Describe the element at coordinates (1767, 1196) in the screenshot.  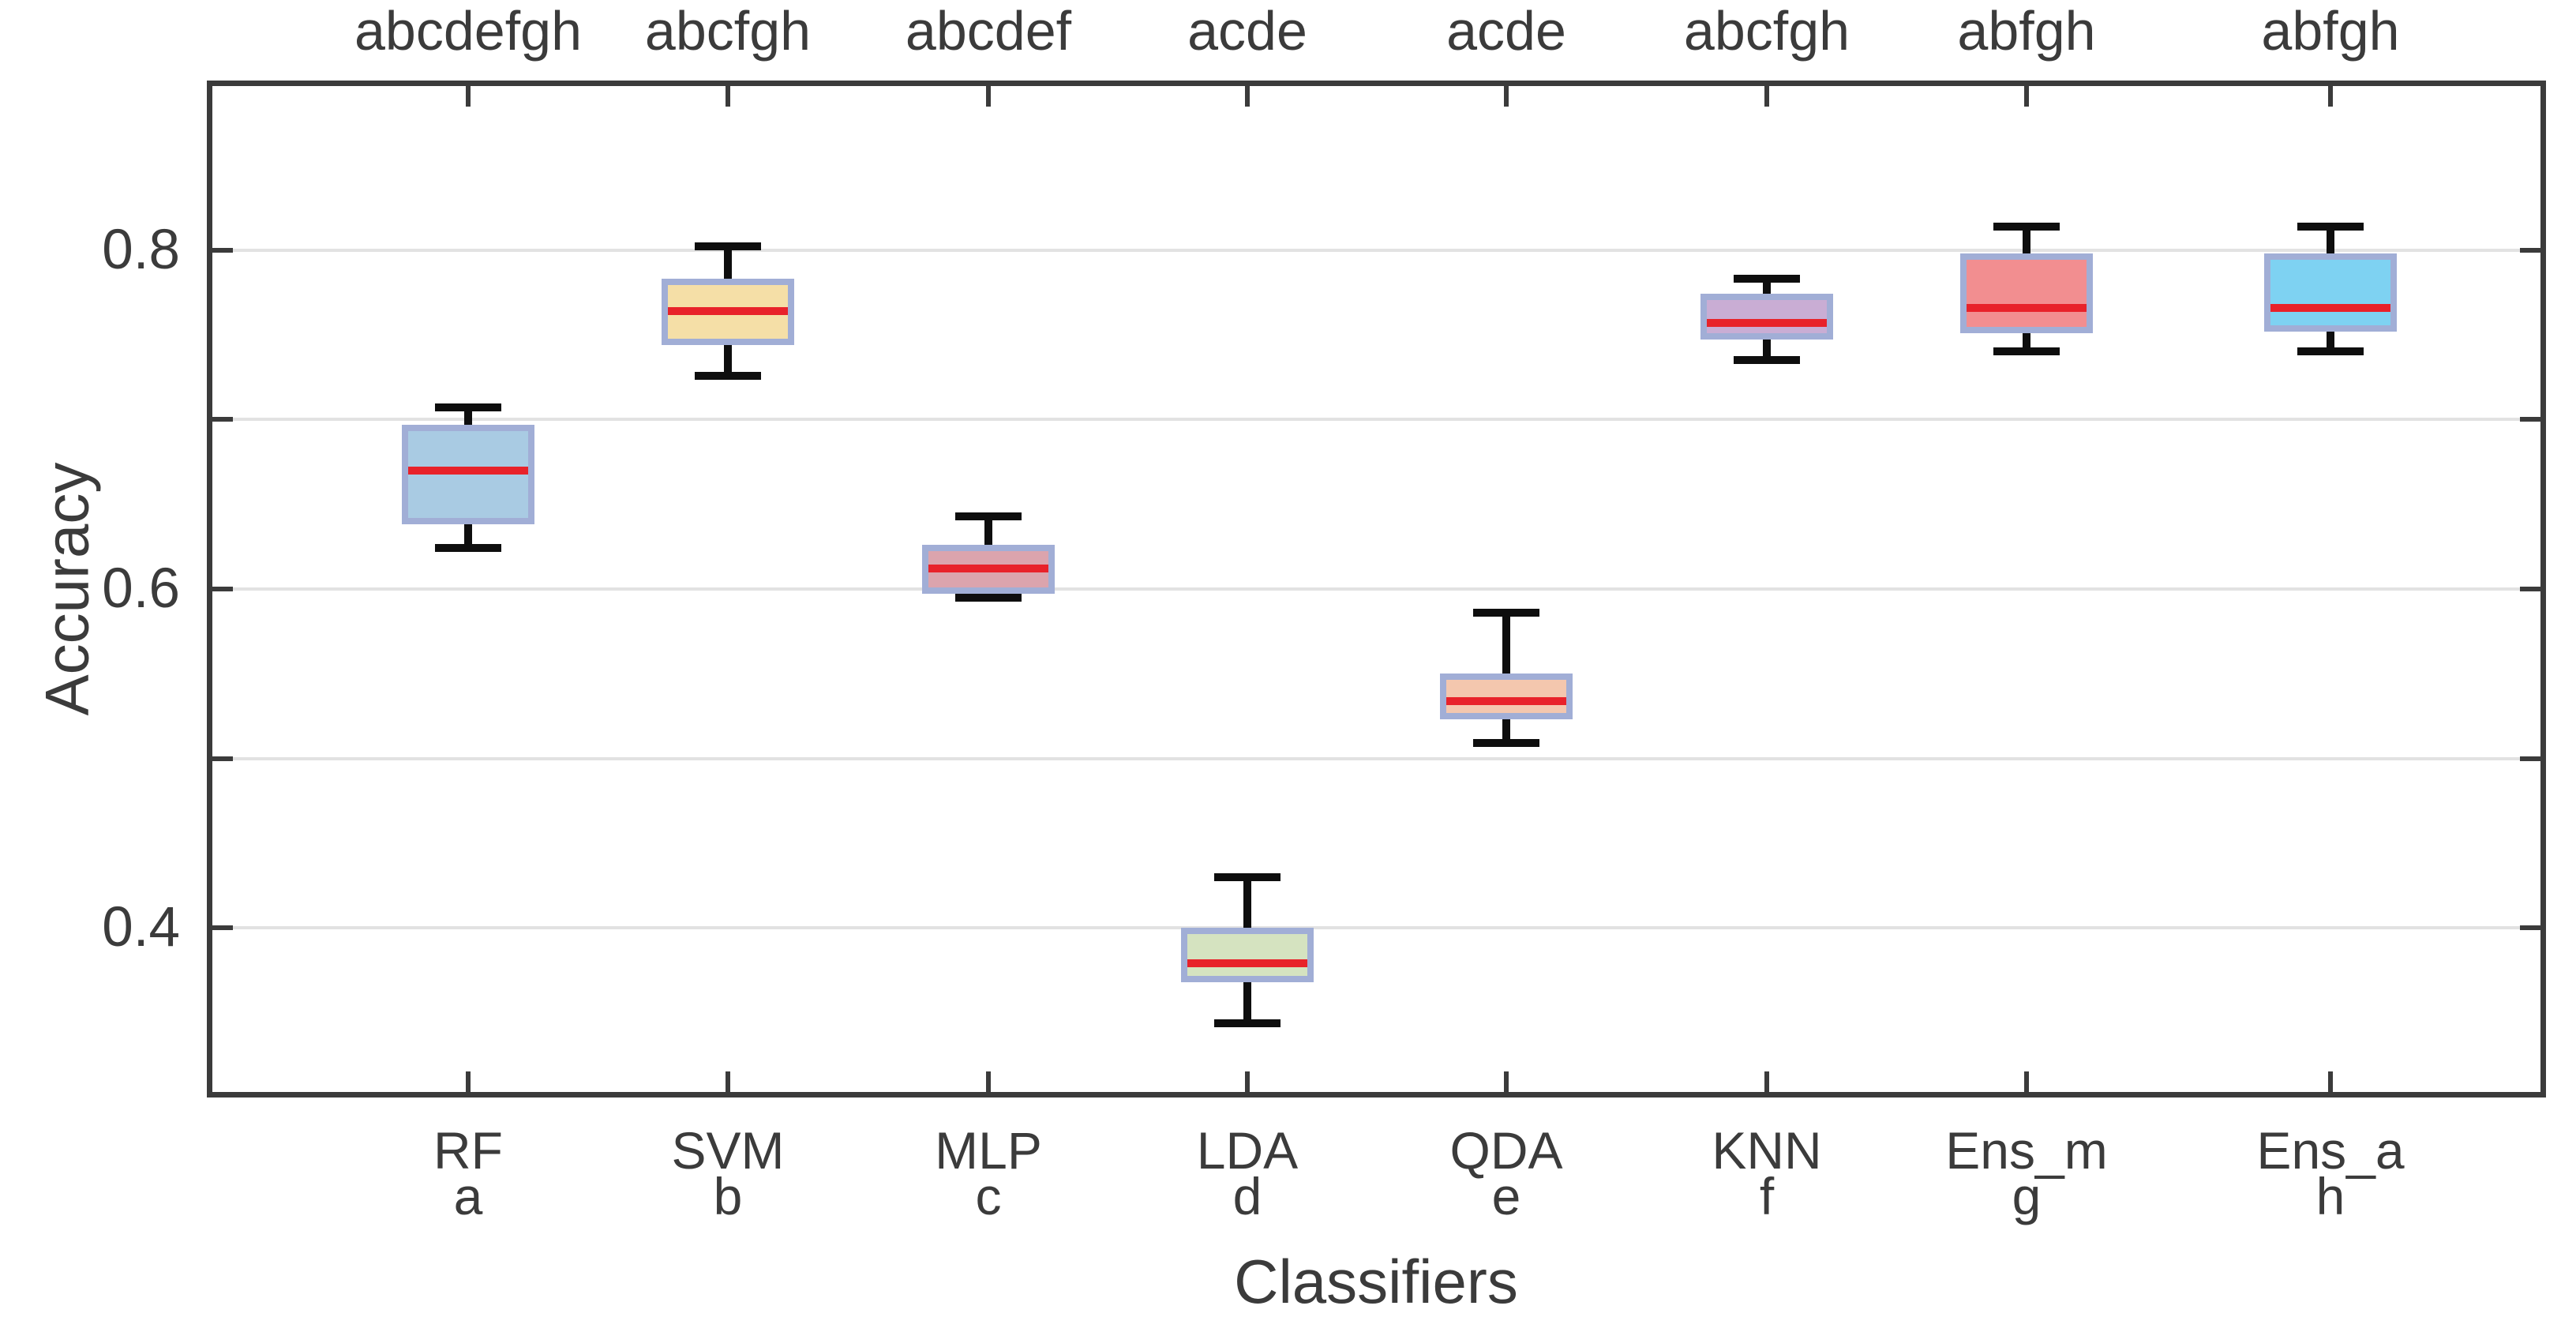
I see `classifier-letter: f` at that location.